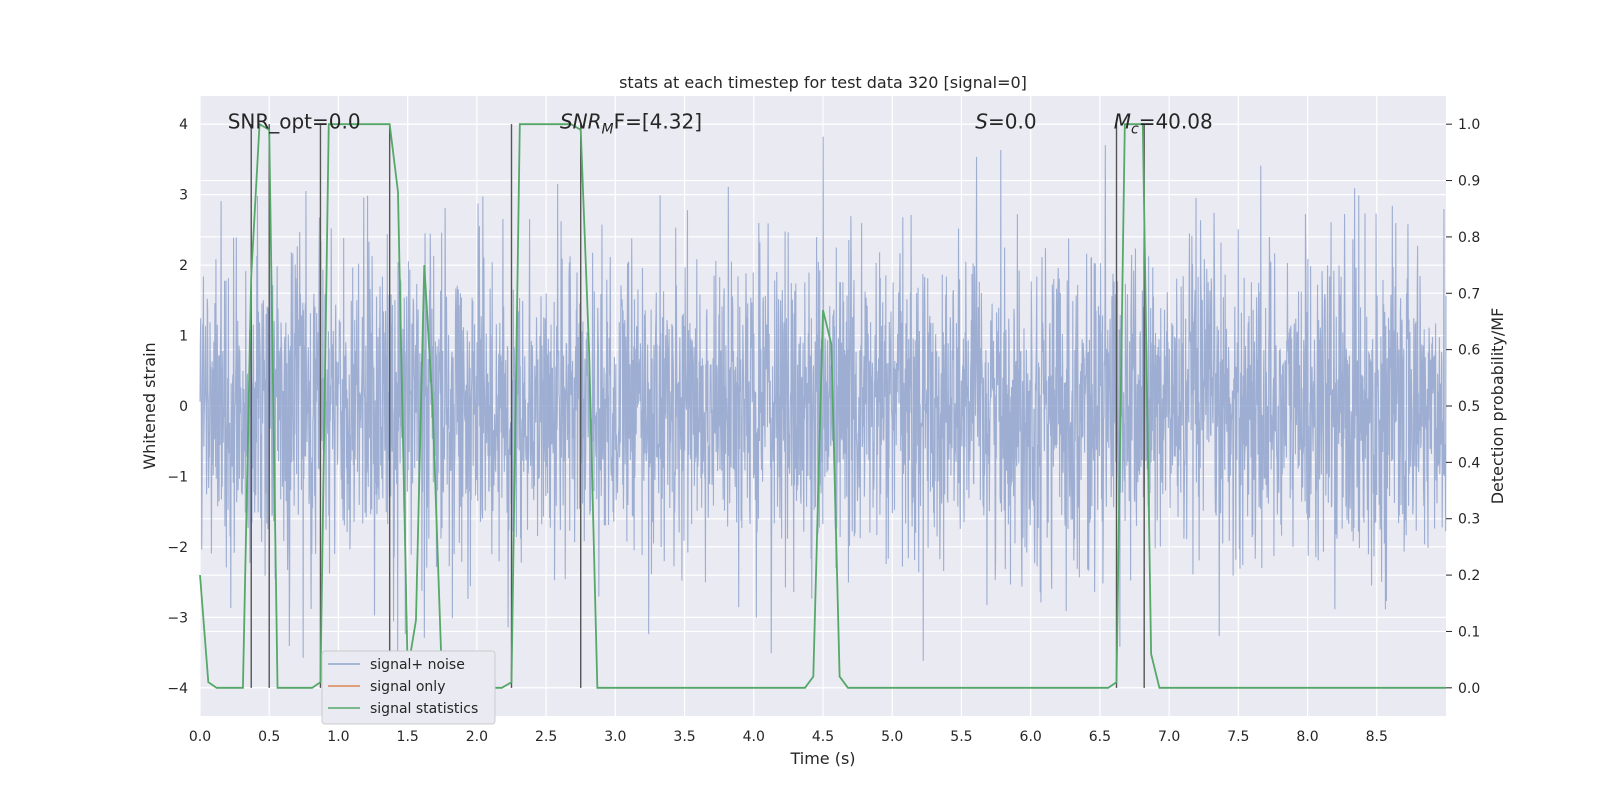  Describe the element at coordinates (477, 737) in the screenshot. I see `x-tick-label: 2.0` at that location.